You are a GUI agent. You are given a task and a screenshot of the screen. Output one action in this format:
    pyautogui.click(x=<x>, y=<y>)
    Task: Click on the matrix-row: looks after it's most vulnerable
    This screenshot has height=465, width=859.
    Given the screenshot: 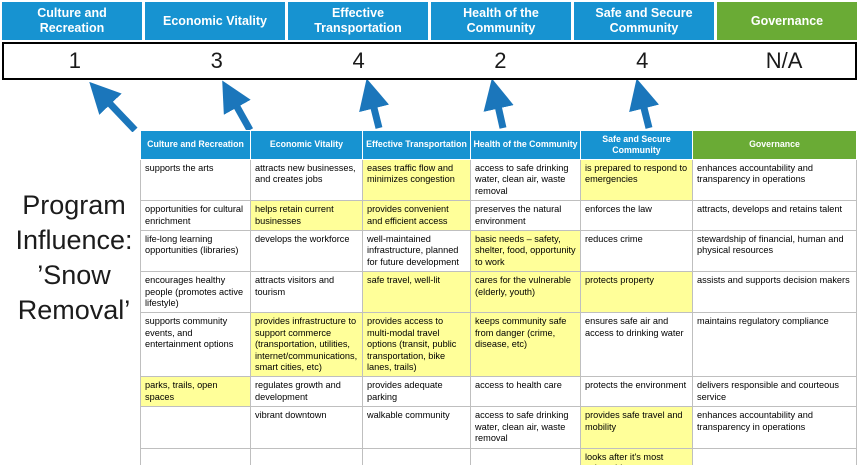 What is the action you would take?
    pyautogui.click(x=498, y=456)
    